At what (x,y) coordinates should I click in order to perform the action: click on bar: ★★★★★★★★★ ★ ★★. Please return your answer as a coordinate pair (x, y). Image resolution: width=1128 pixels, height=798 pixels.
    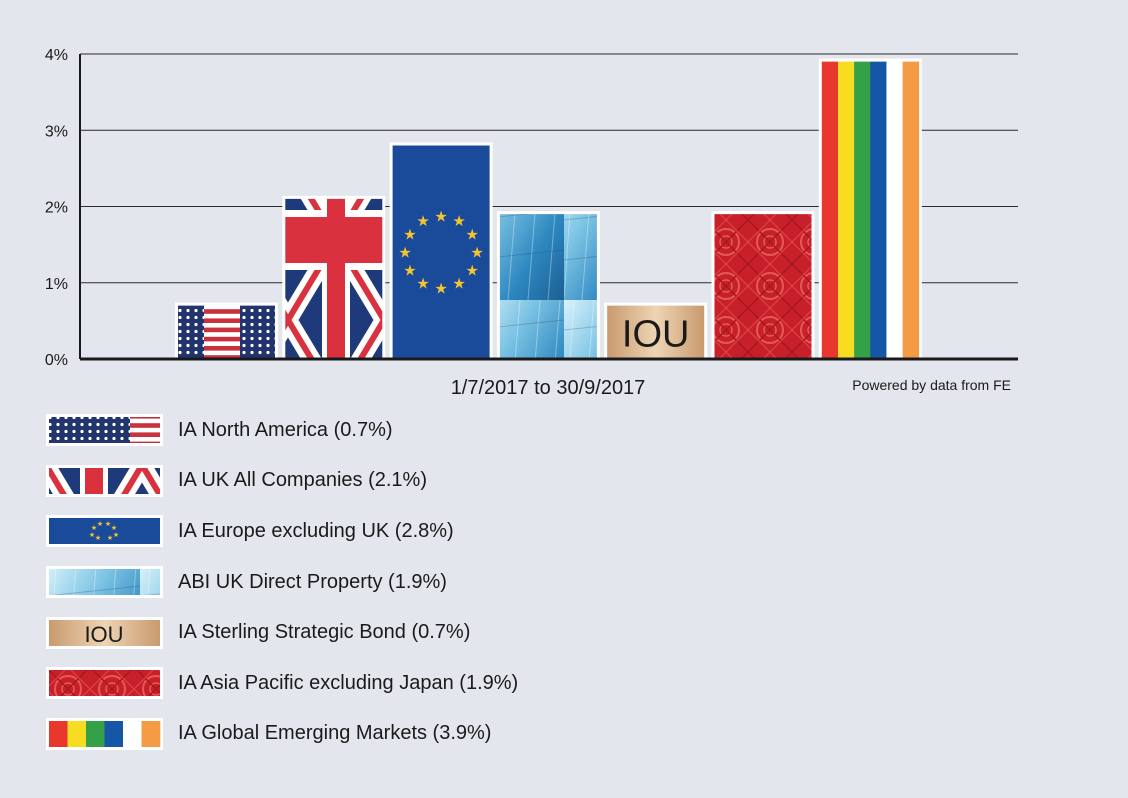
    Looking at the image, I should click on (441, 250).